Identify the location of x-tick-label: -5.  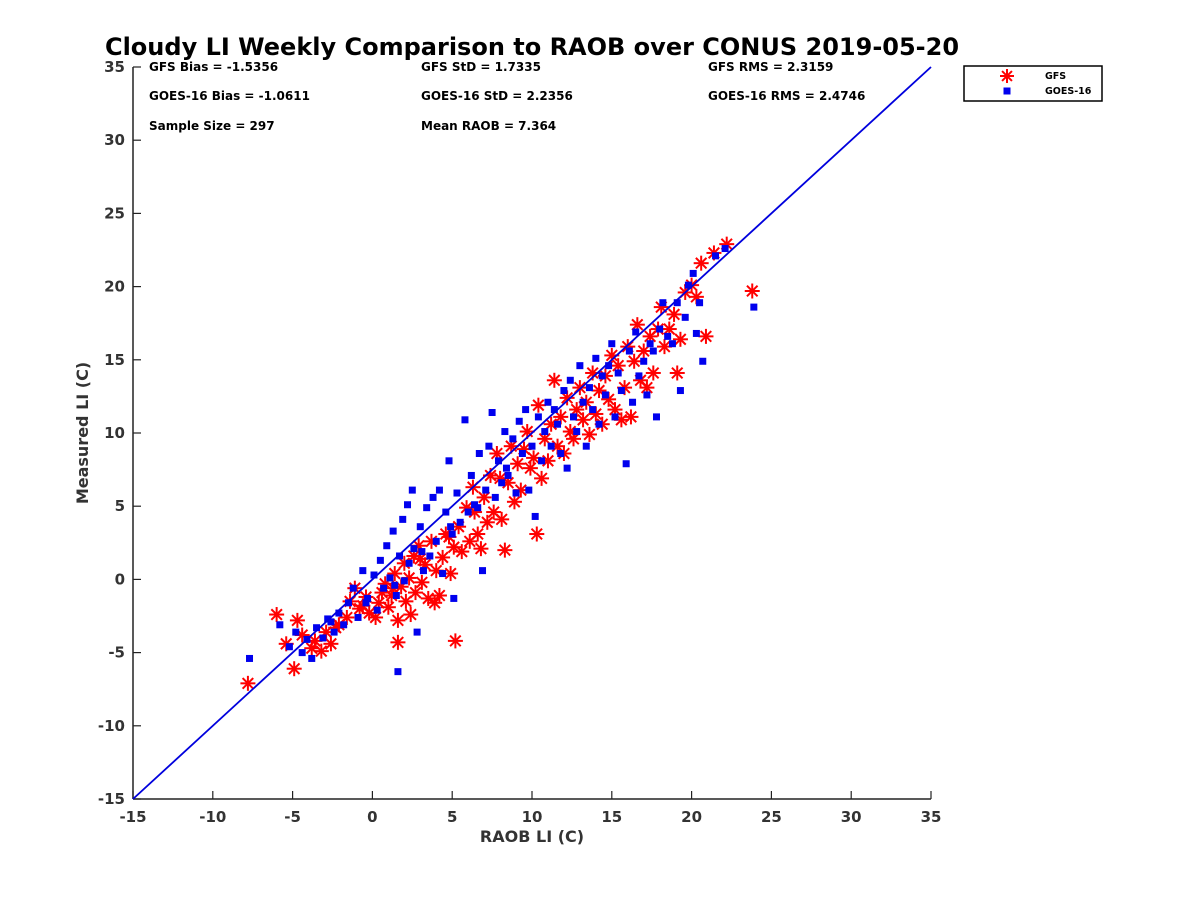
(292, 817).